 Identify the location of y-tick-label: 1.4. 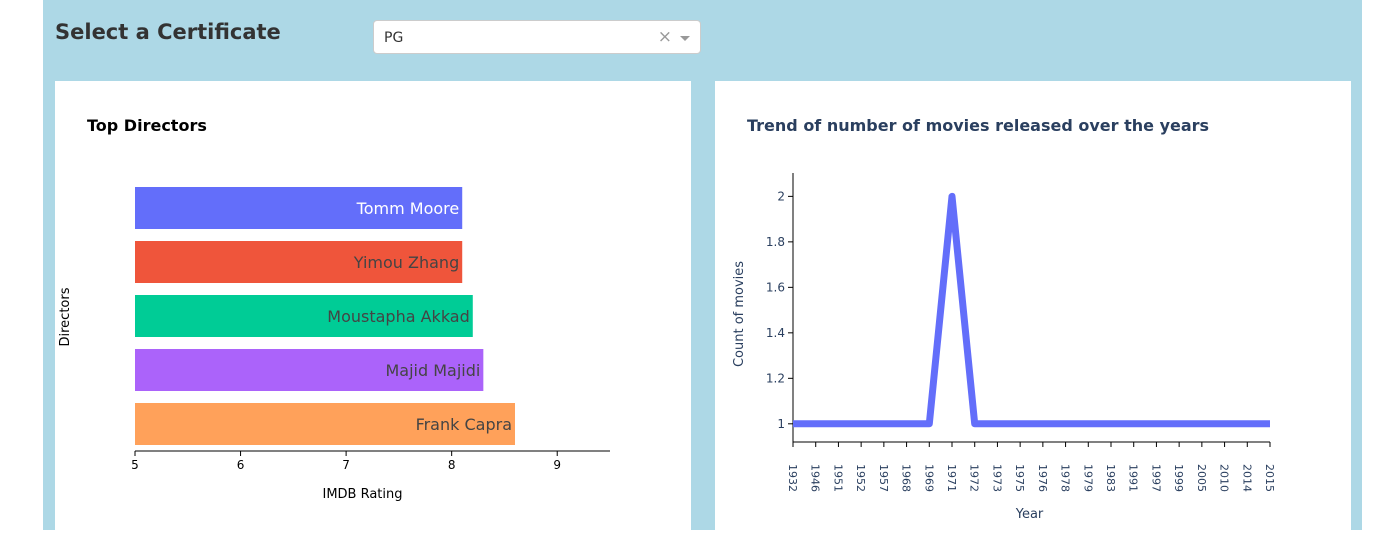
(775, 333).